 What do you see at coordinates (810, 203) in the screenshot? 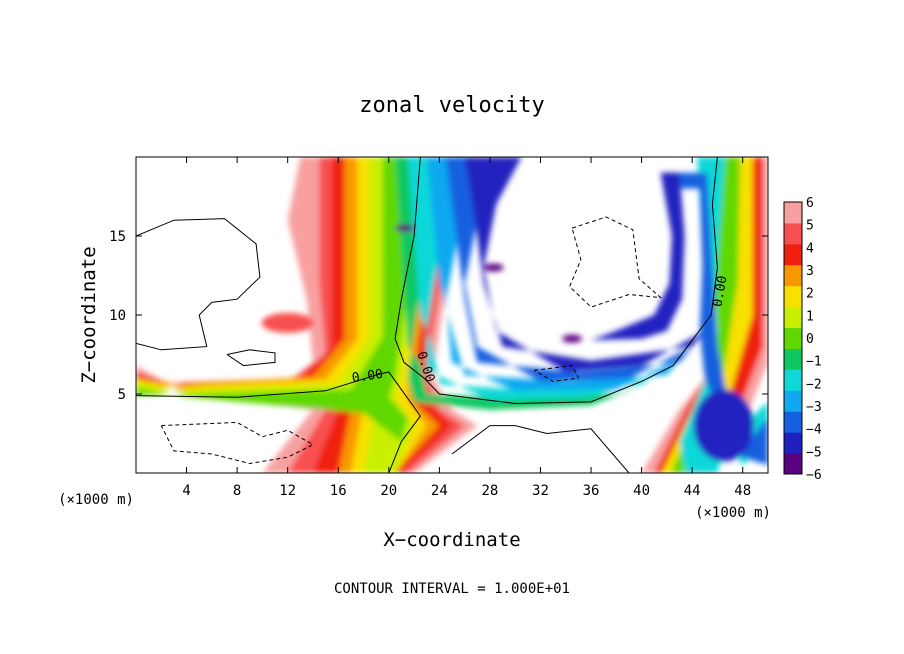
I see `colorbar-label: 6` at bounding box center [810, 203].